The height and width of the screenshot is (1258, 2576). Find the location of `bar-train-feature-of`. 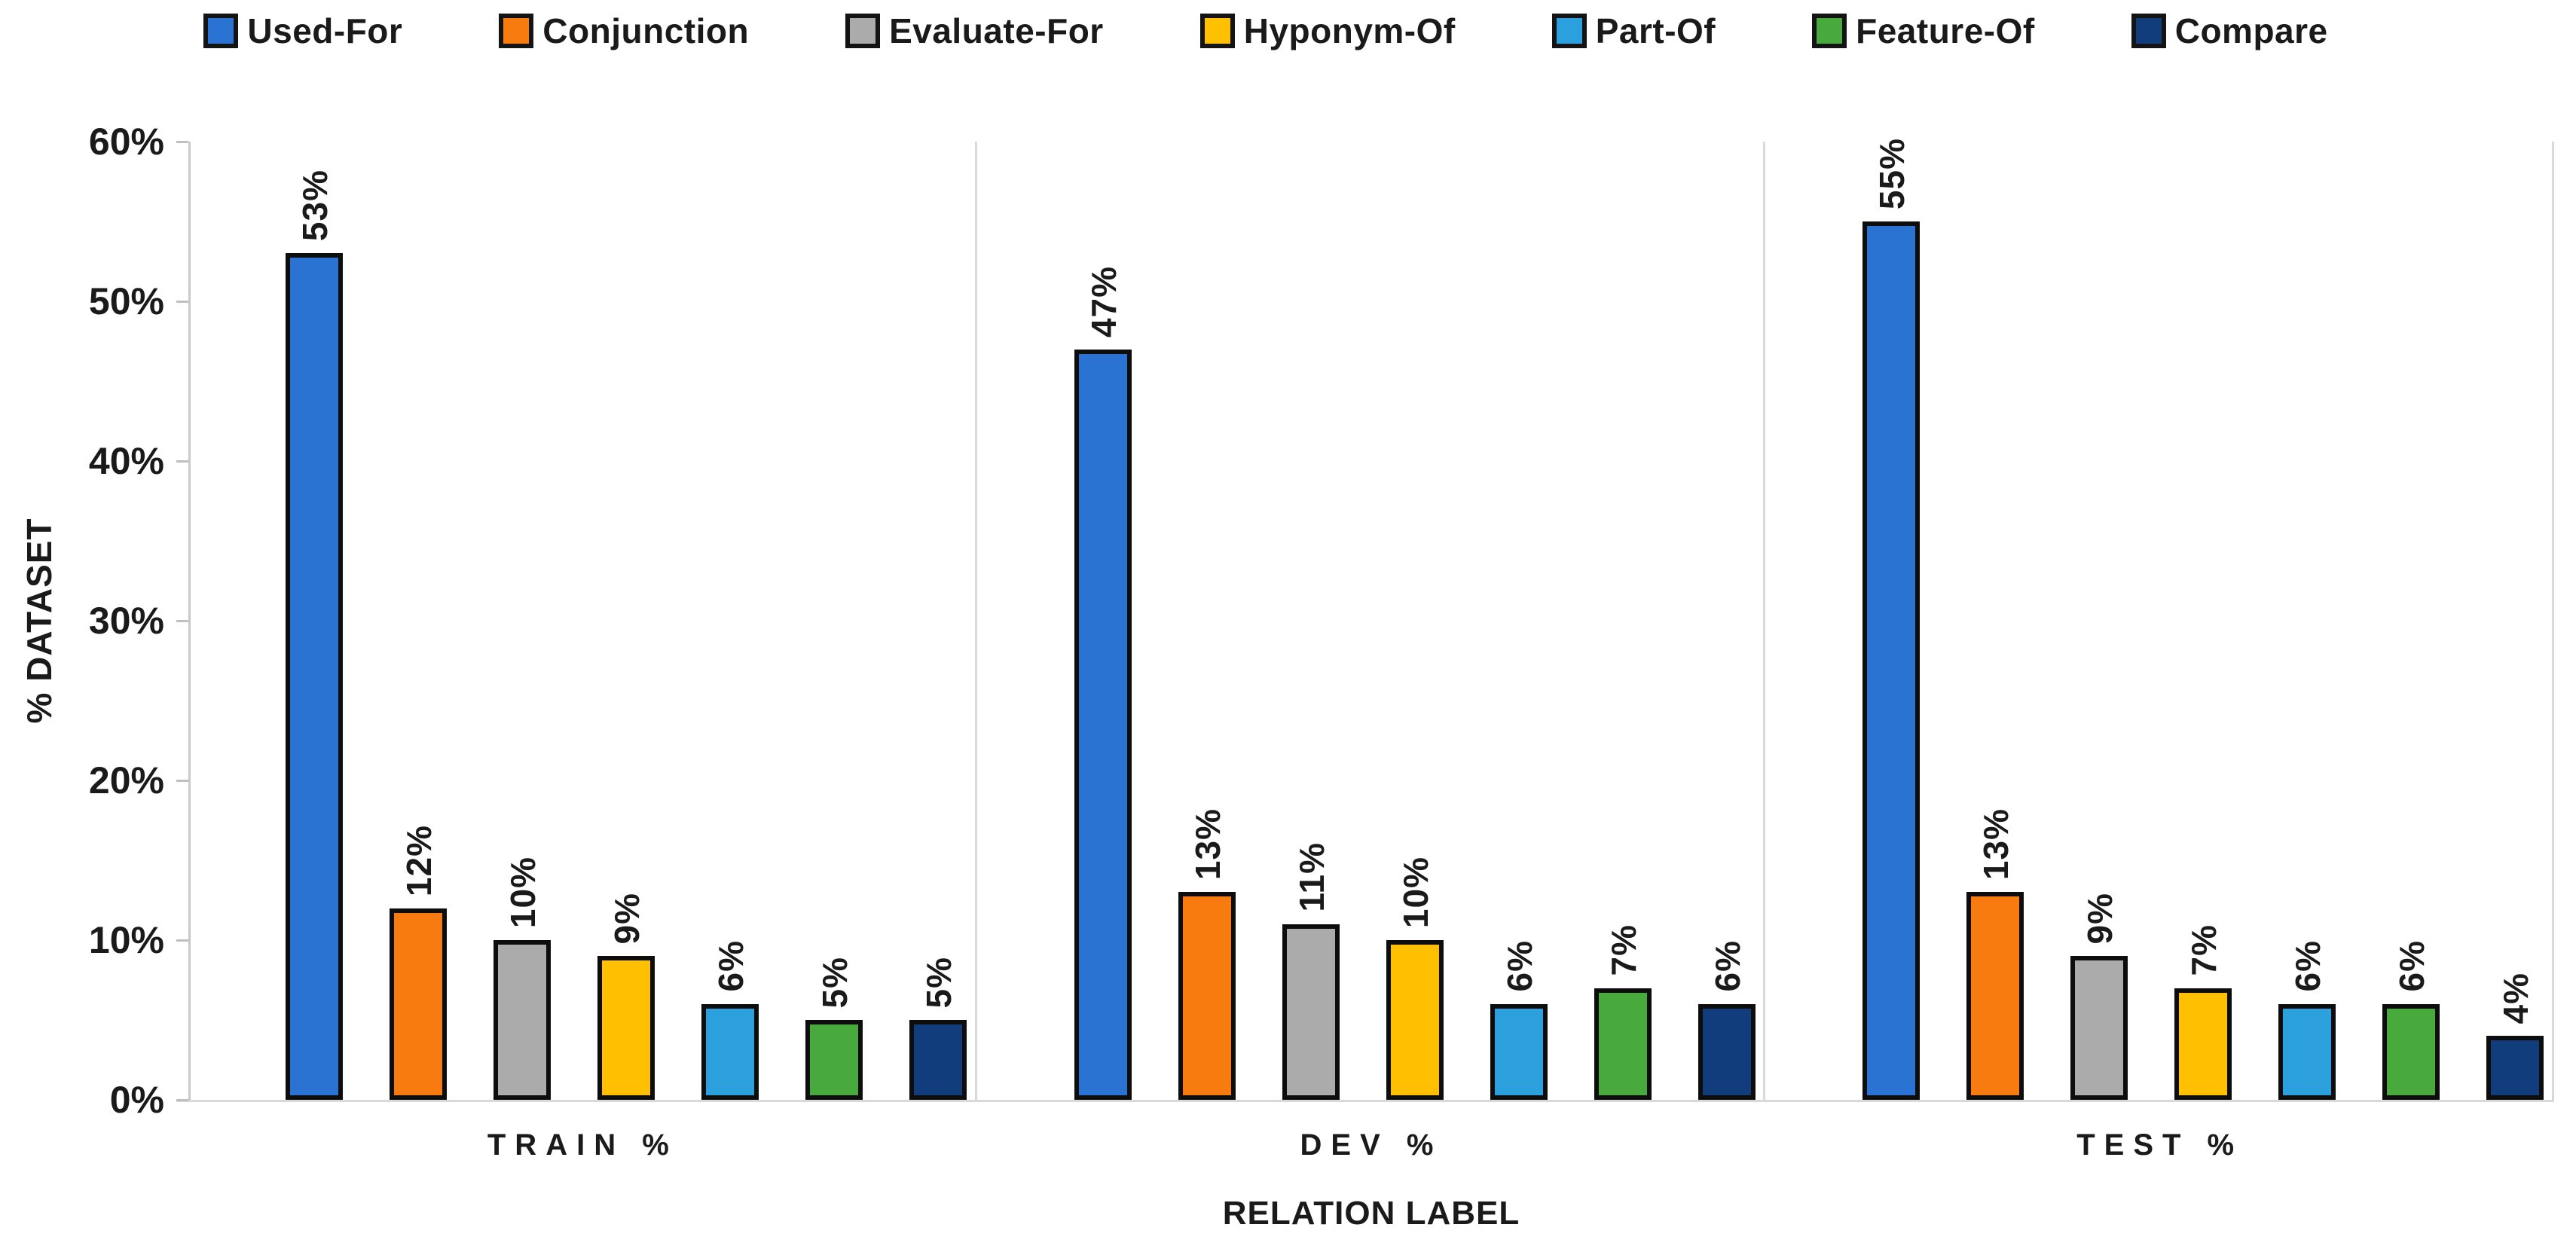

bar-train-feature-of is located at coordinates (834, 1060).